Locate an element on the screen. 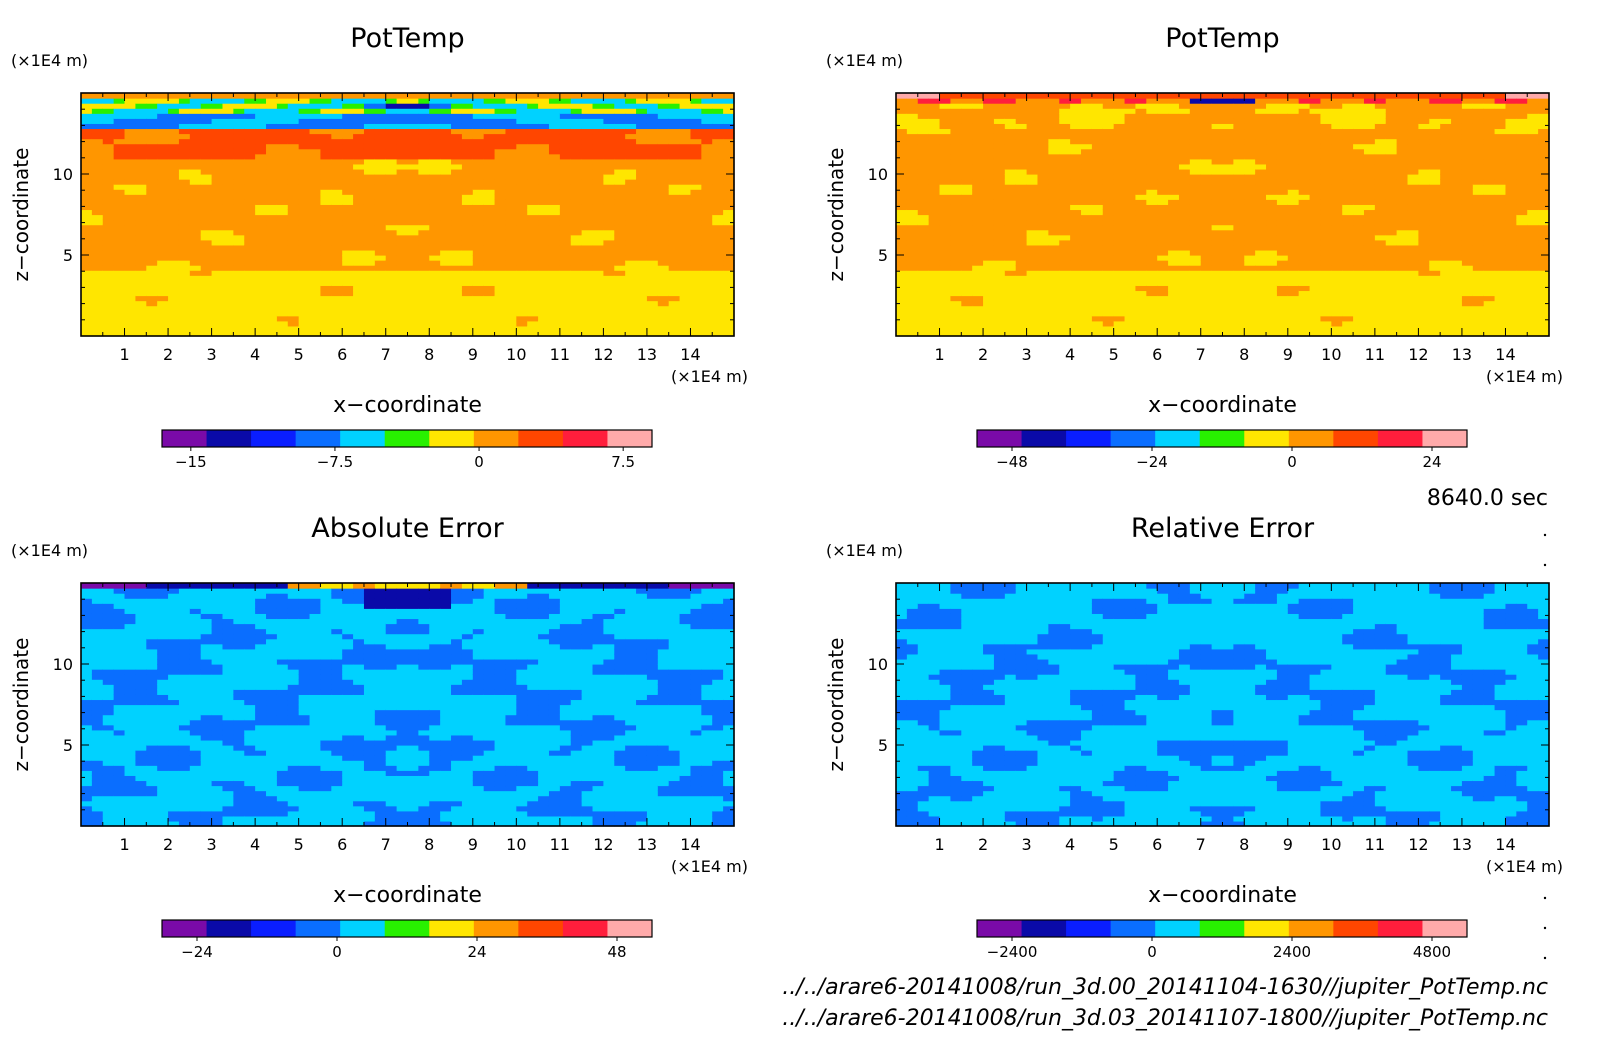  x-tick-label: 12 is located at coordinates (603, 354).